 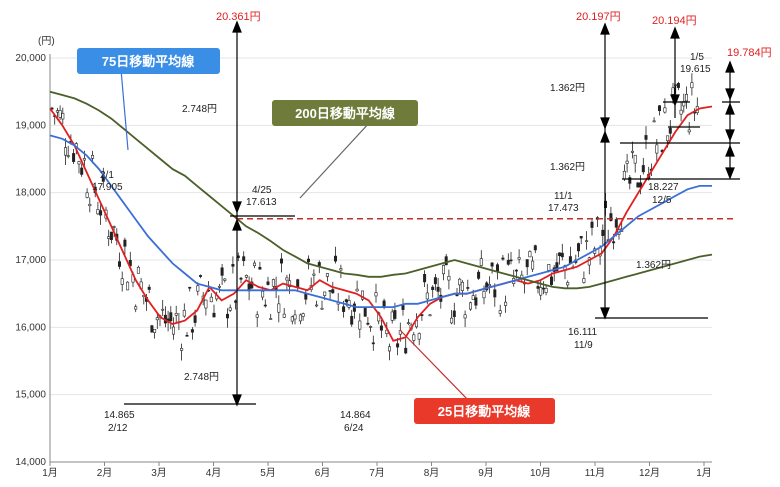 What do you see at coordinates (567, 167) in the screenshot?
I see `ann-span-nov-mid: 1.362円` at bounding box center [567, 167].